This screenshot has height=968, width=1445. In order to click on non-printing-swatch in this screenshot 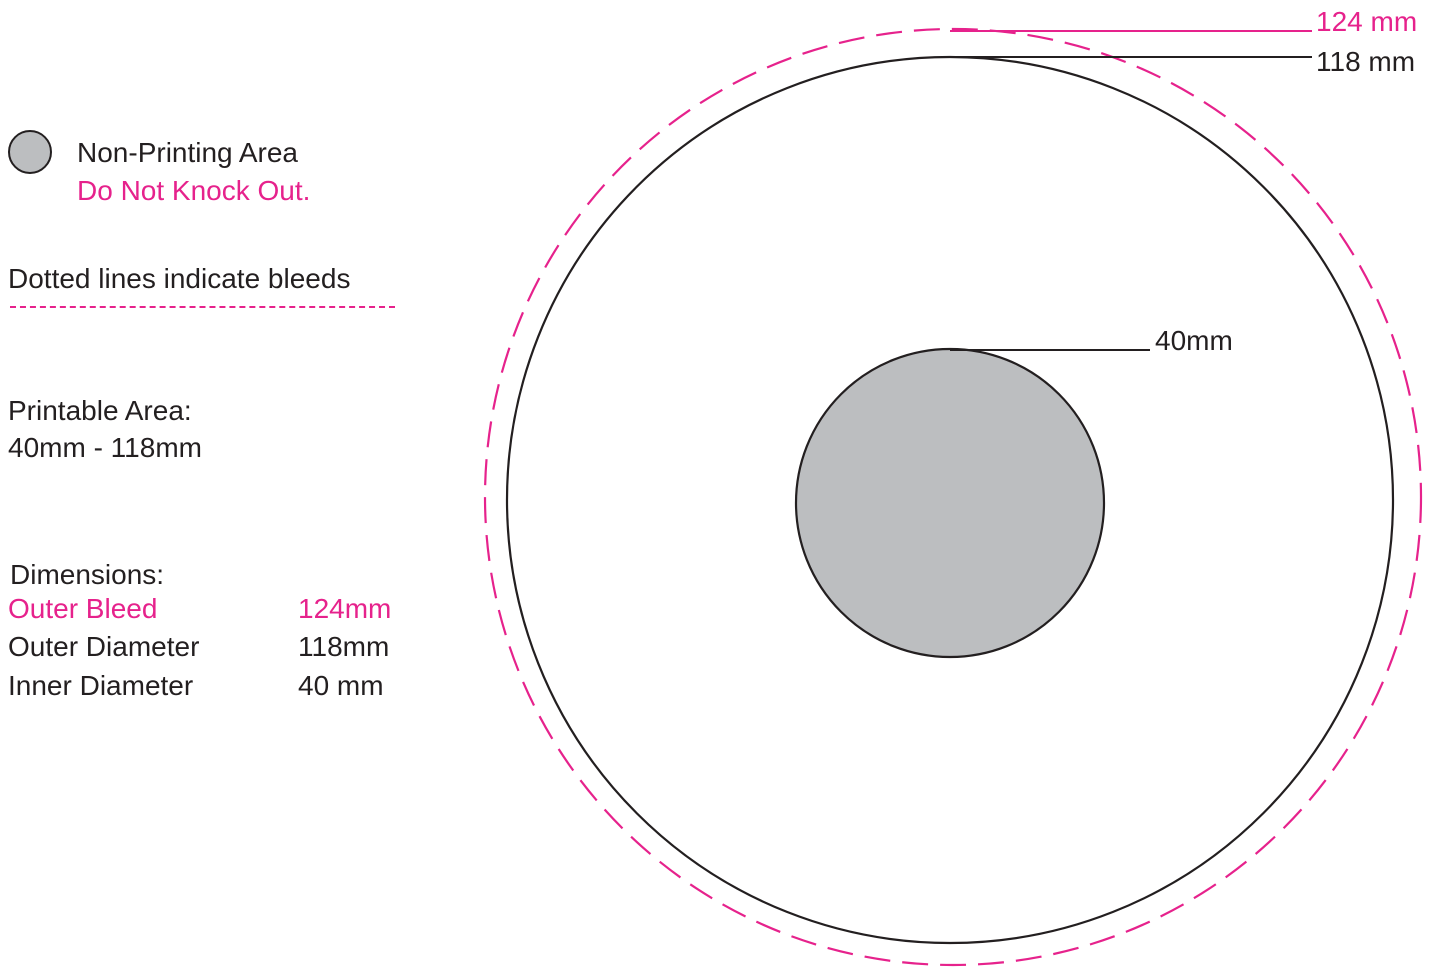, I will do `click(30, 152)`.